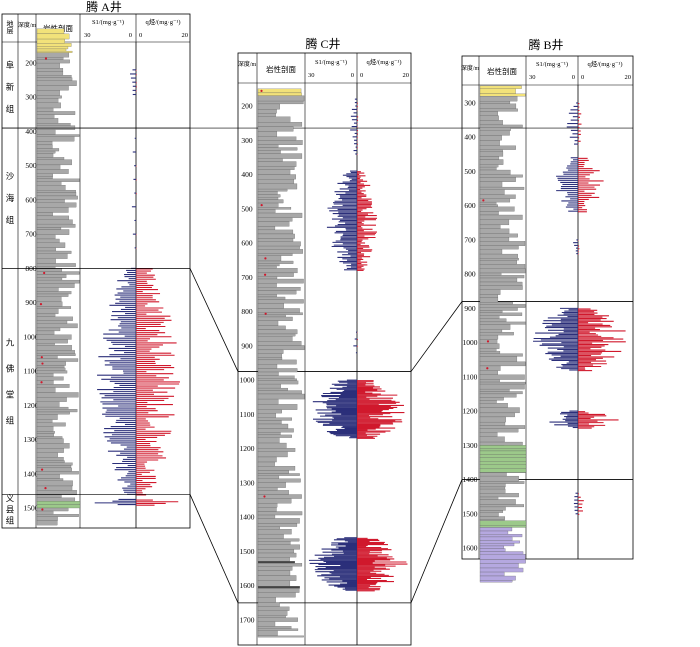 Image resolution: width=700 pixels, height=647 pixels. I want to click on formation-name-char: 九, so click(10, 342).